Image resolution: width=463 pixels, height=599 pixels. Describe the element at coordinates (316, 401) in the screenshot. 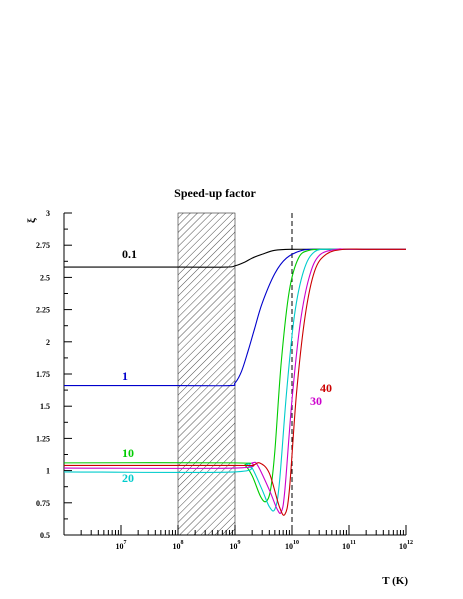

I see `series-label-30: 30` at that location.